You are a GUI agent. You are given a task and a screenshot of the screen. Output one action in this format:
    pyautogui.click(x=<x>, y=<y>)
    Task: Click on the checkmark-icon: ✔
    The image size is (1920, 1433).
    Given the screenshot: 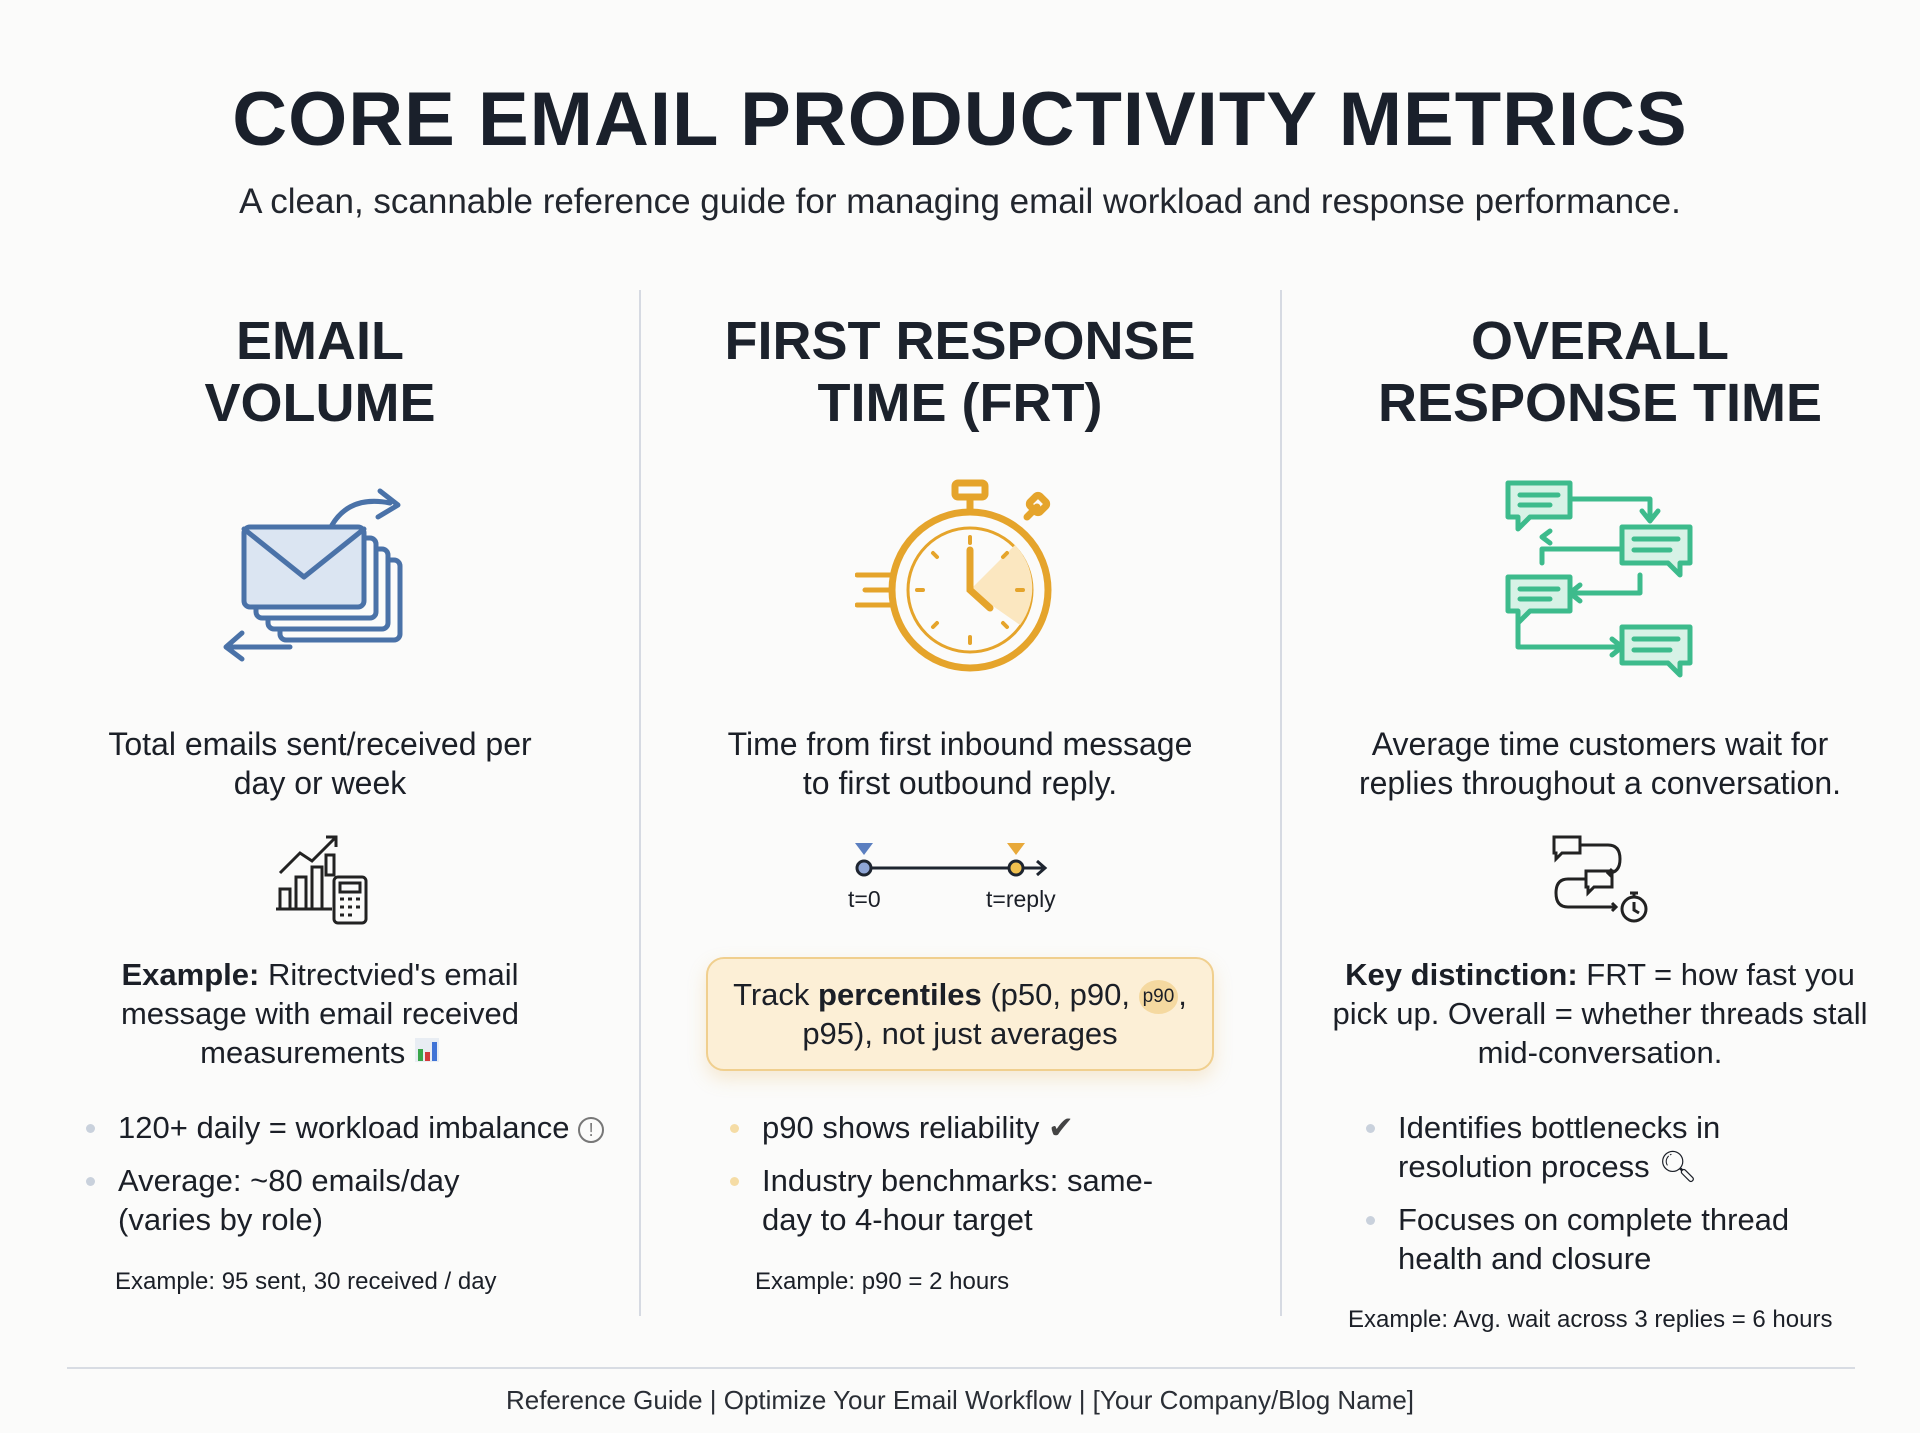 What is the action you would take?
    pyautogui.click(x=1061, y=1127)
    